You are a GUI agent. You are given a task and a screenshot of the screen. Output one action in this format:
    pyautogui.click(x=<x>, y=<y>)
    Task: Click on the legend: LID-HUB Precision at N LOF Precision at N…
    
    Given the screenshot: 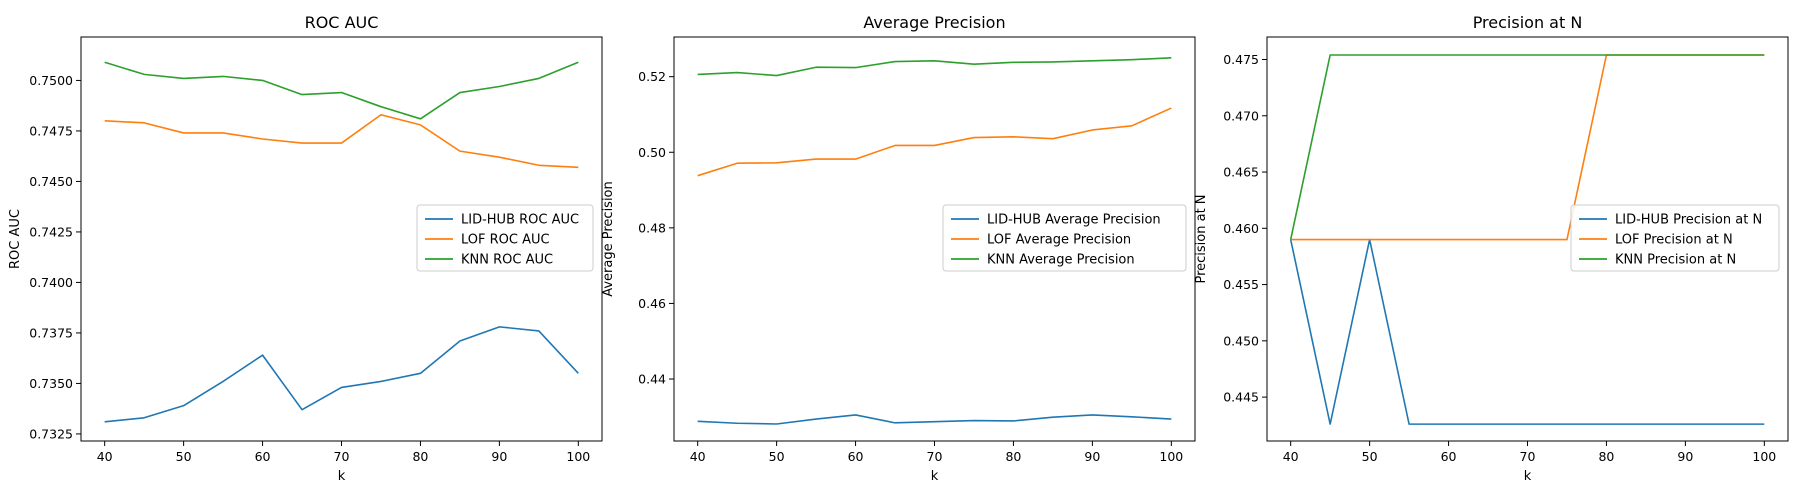 What is the action you would take?
    pyautogui.click(x=1675, y=238)
    